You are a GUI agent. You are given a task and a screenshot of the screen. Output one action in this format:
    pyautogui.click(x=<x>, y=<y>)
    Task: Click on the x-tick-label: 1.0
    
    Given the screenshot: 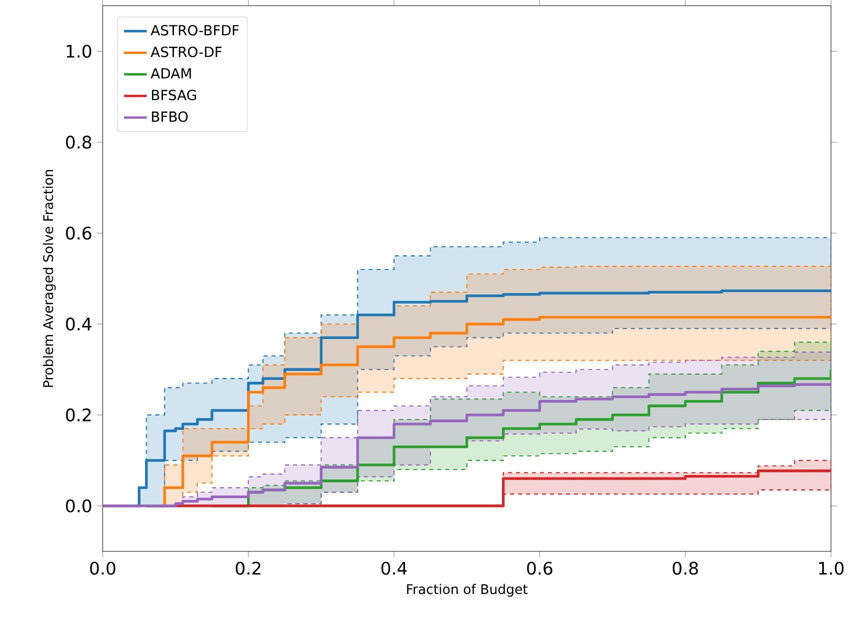 What is the action you would take?
    pyautogui.click(x=831, y=568)
    